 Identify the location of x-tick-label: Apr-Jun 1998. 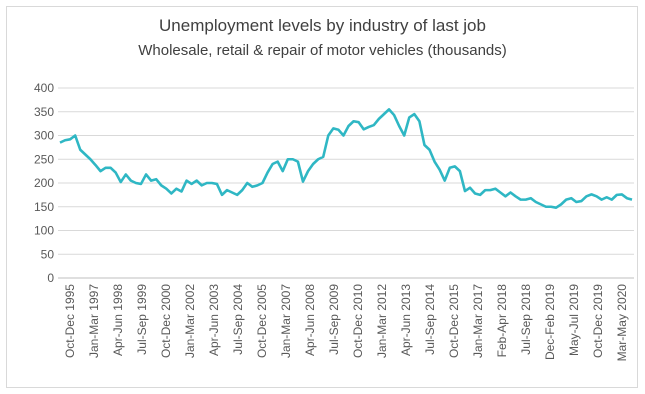
(118, 320).